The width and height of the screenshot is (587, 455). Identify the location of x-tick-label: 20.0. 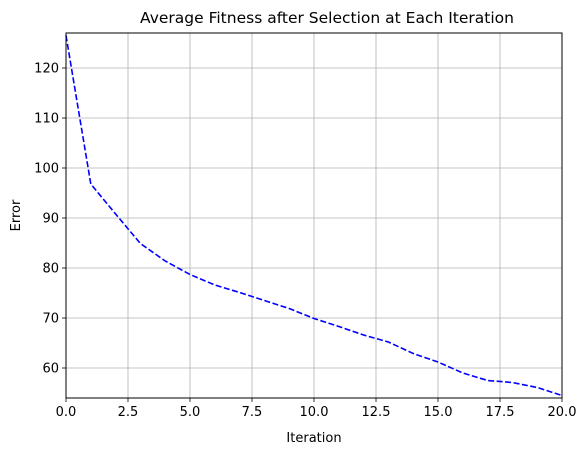
(562, 412).